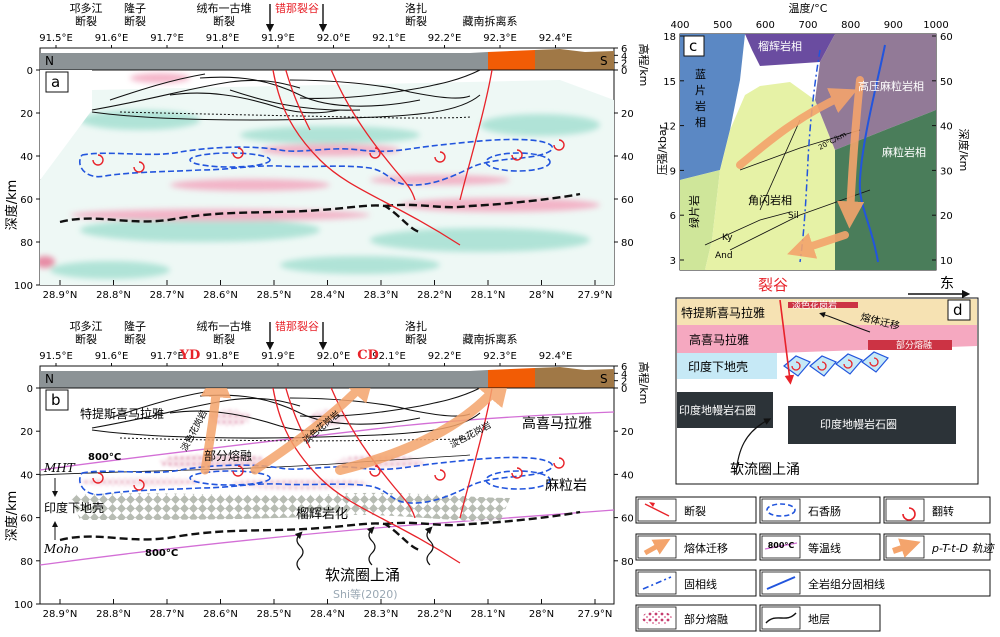 This screenshot has width=1000, height=637. What do you see at coordinates (765, 25) in the screenshot?
I see `temp-tick-label: 600` at bounding box center [765, 25].